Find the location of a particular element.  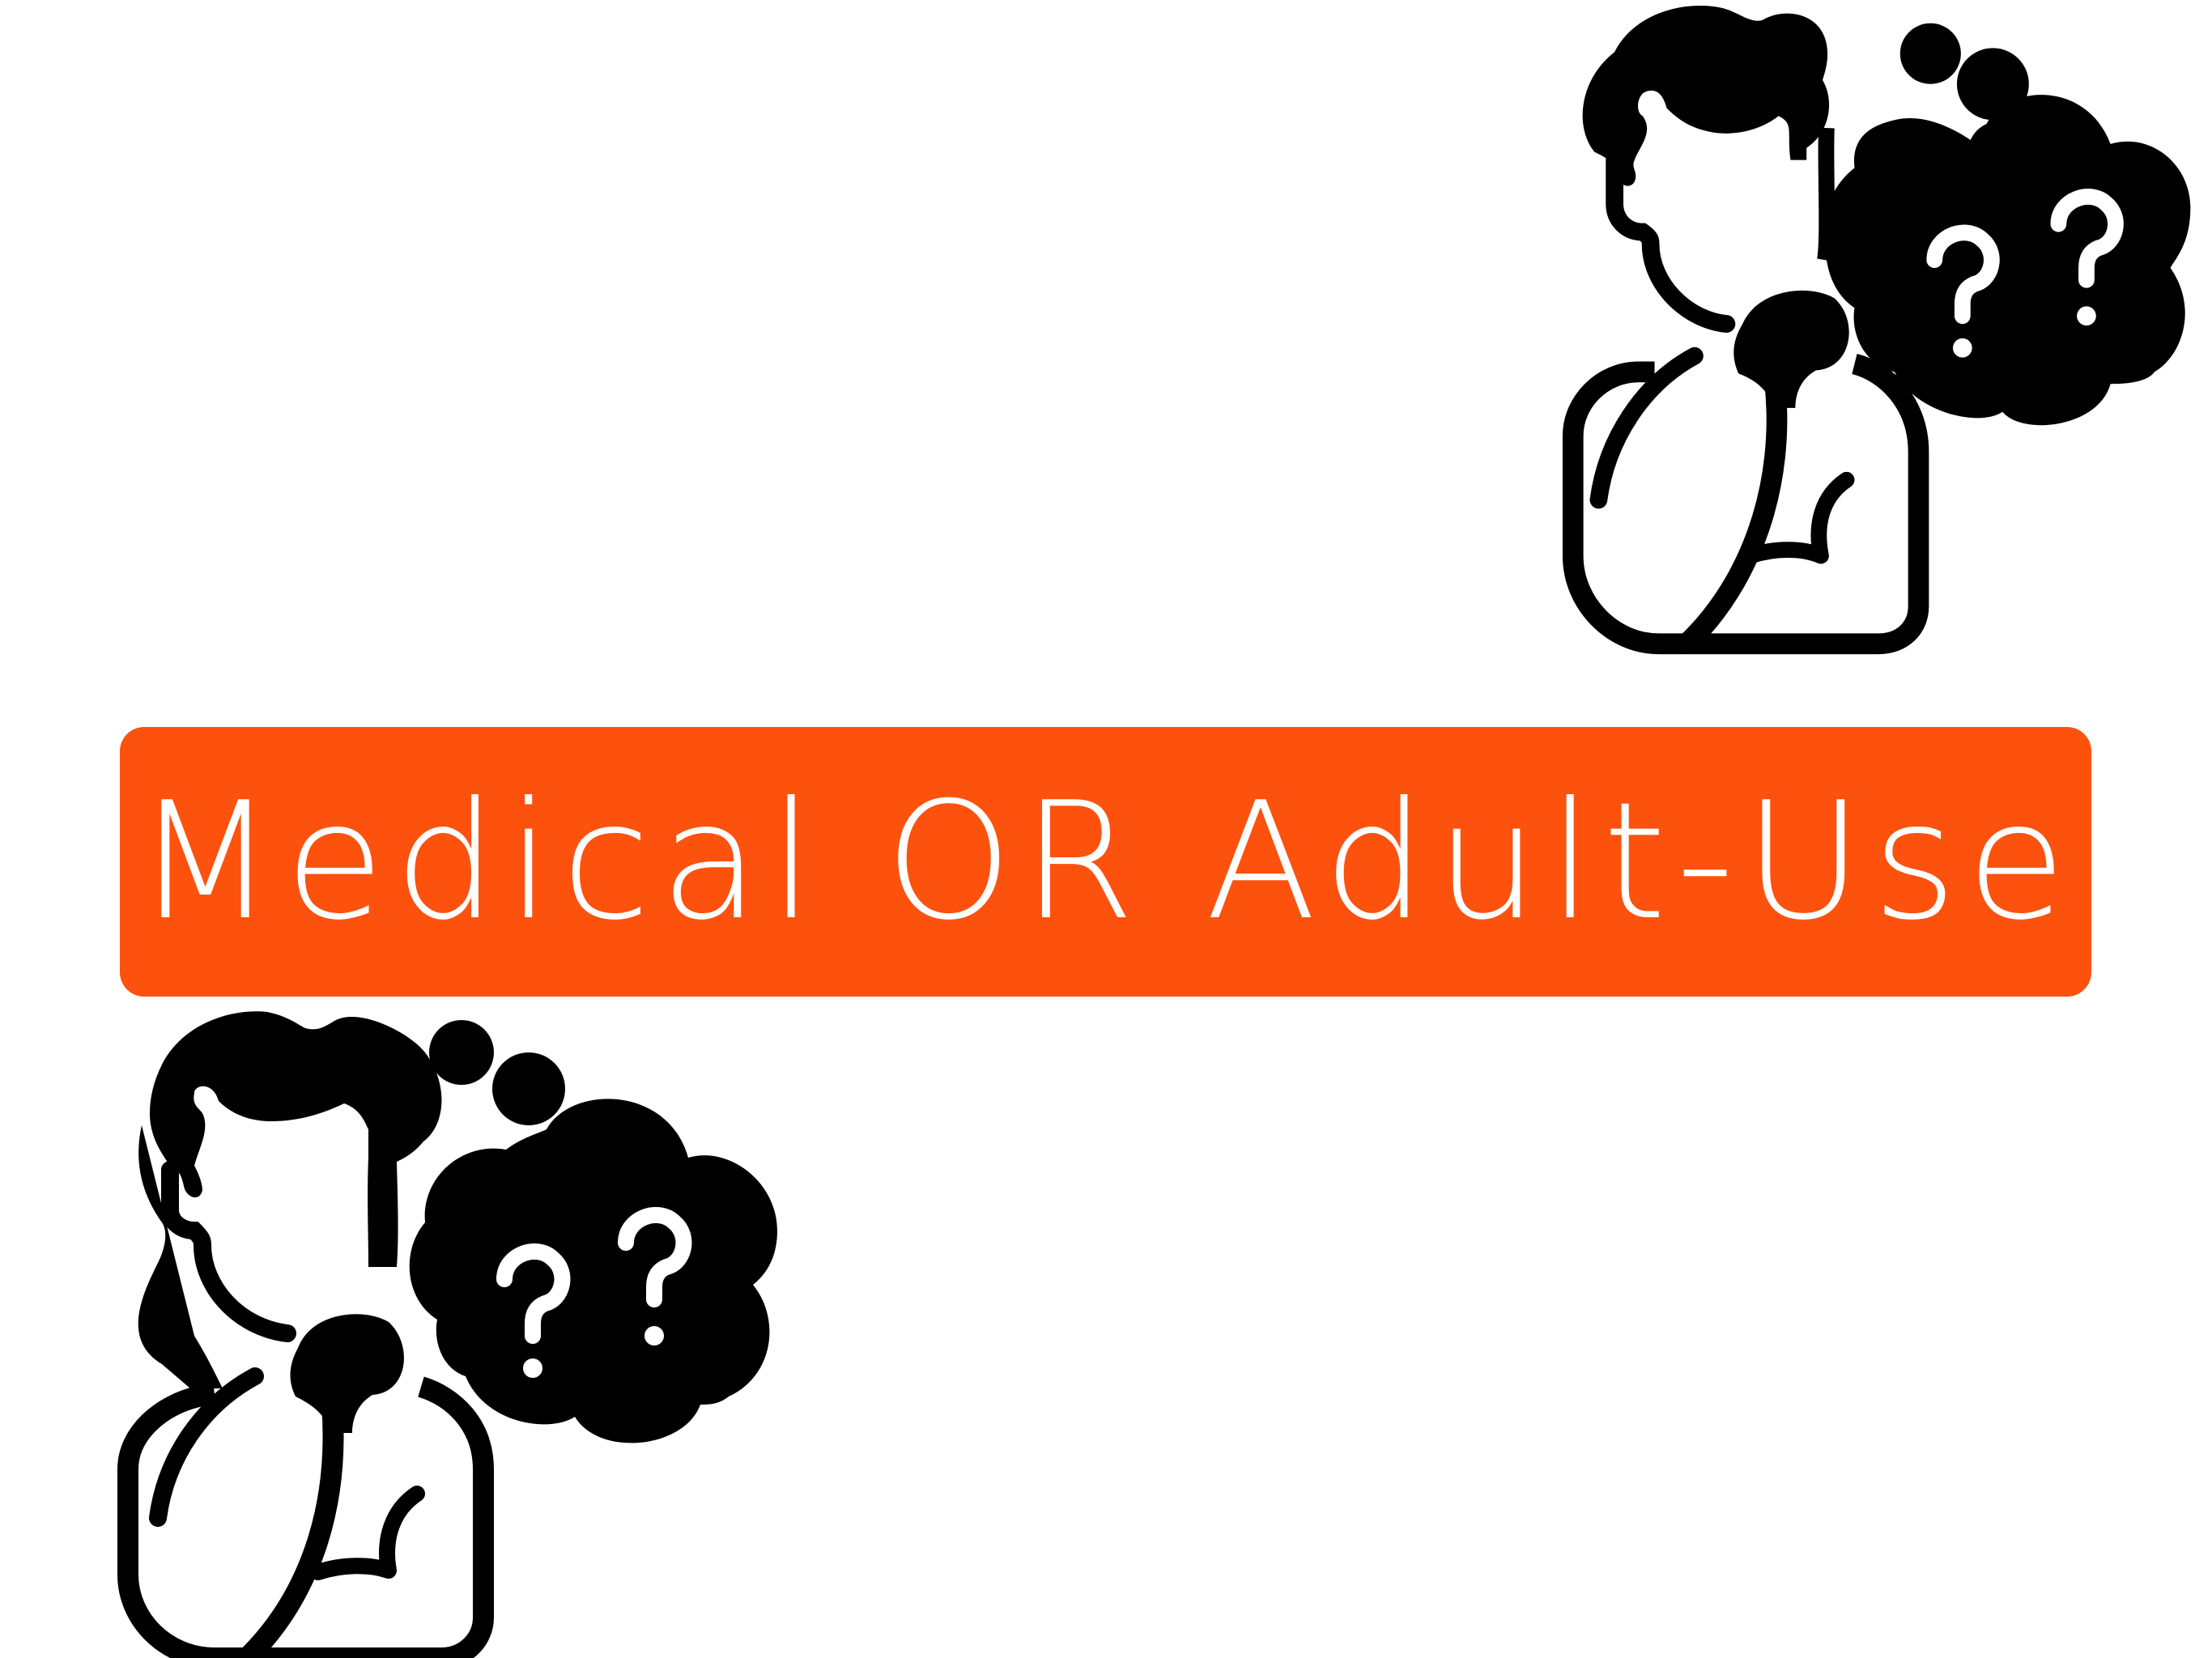

thought-dot-medium is located at coordinates (528, 1088).